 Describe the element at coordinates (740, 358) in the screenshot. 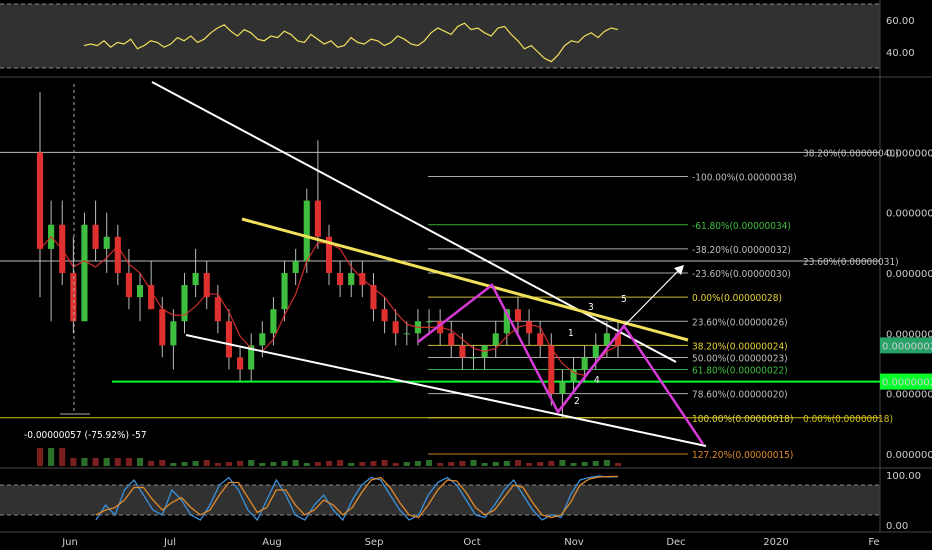

I see `fib-level-label: 50.00%(0.00000023)` at that location.